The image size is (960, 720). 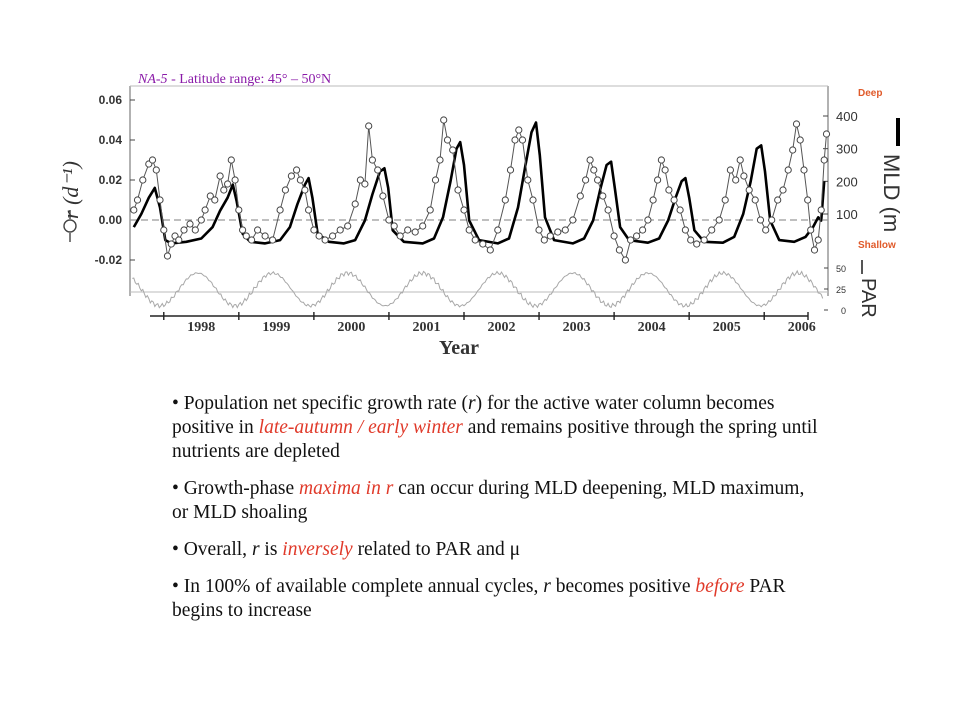 I want to click on chart-title: NA-5 - Latitude range: 45° – 50°N, so click(x=234, y=80).